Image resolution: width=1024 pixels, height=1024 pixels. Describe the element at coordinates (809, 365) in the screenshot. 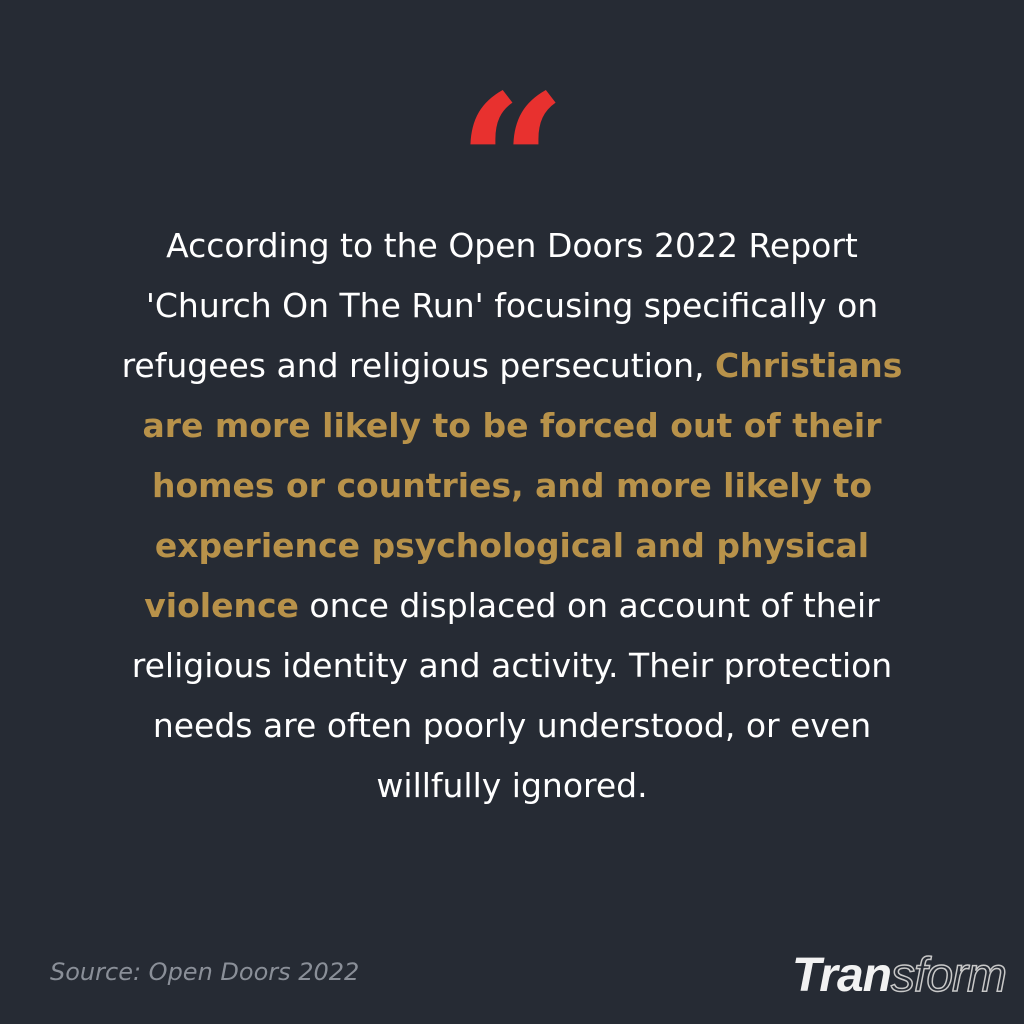

I see `highlighted-text: Christians` at that location.